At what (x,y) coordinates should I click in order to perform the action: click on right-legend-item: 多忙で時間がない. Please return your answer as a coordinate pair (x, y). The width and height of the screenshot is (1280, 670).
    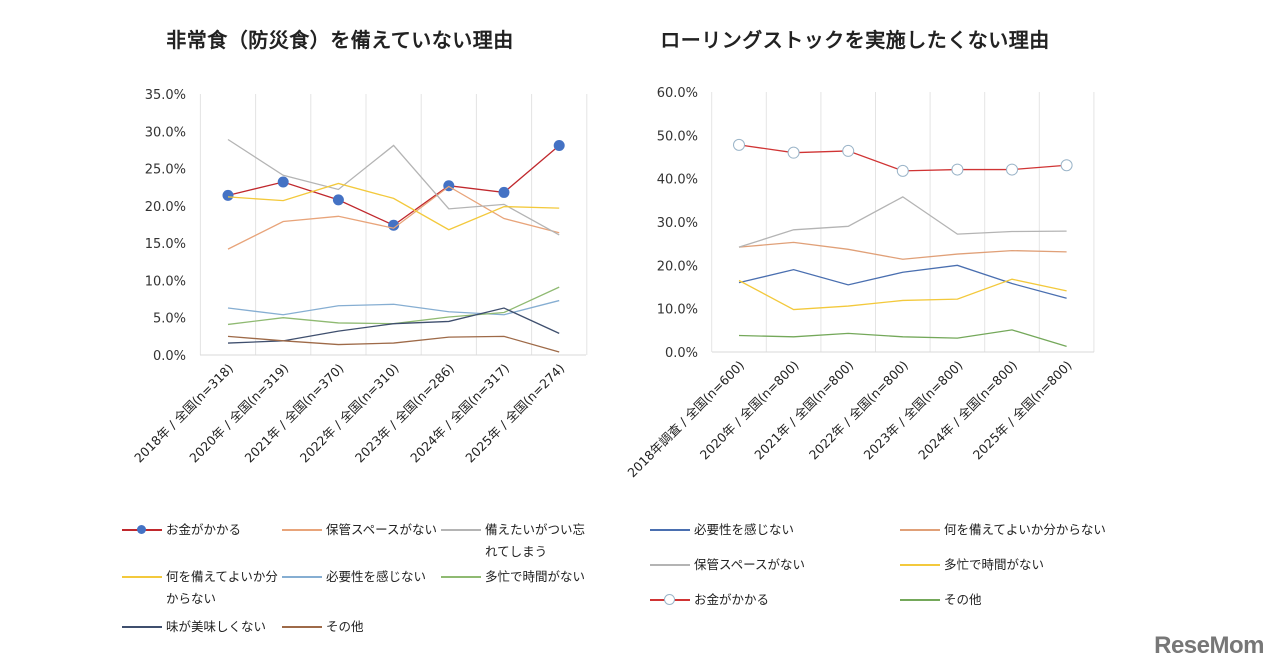
    Looking at the image, I should click on (1022, 565).